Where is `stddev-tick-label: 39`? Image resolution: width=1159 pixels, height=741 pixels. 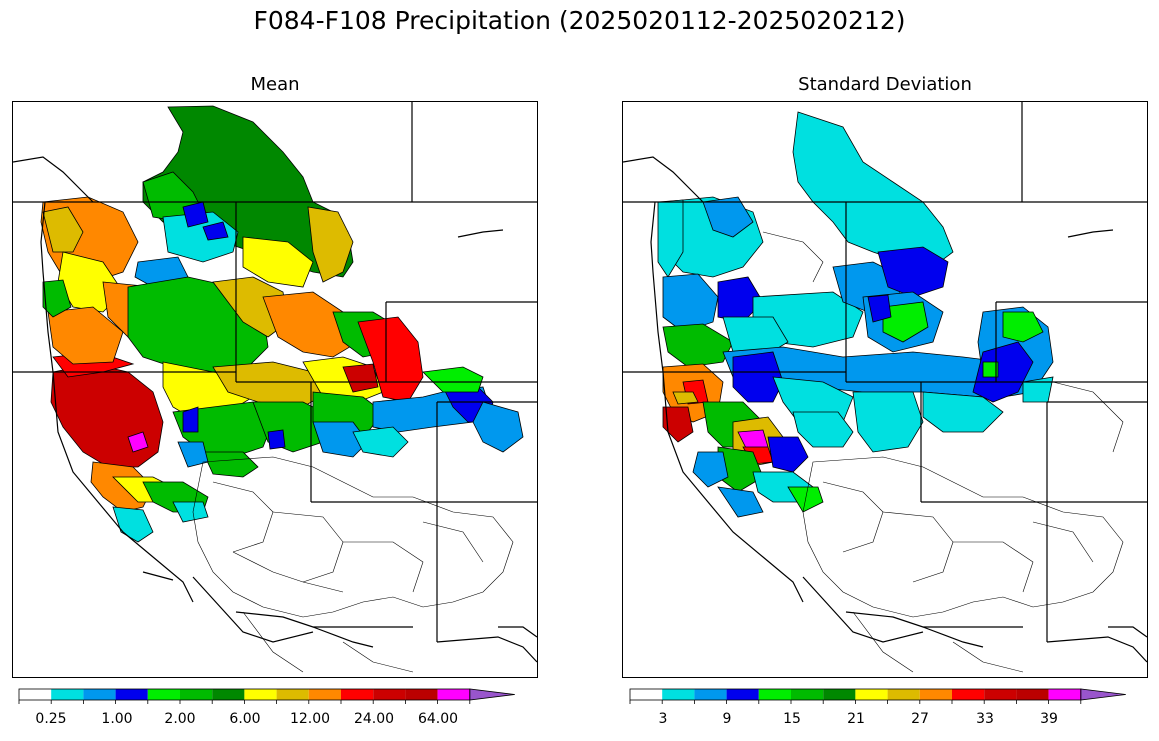 stddev-tick-label: 39 is located at coordinates (1049, 719).